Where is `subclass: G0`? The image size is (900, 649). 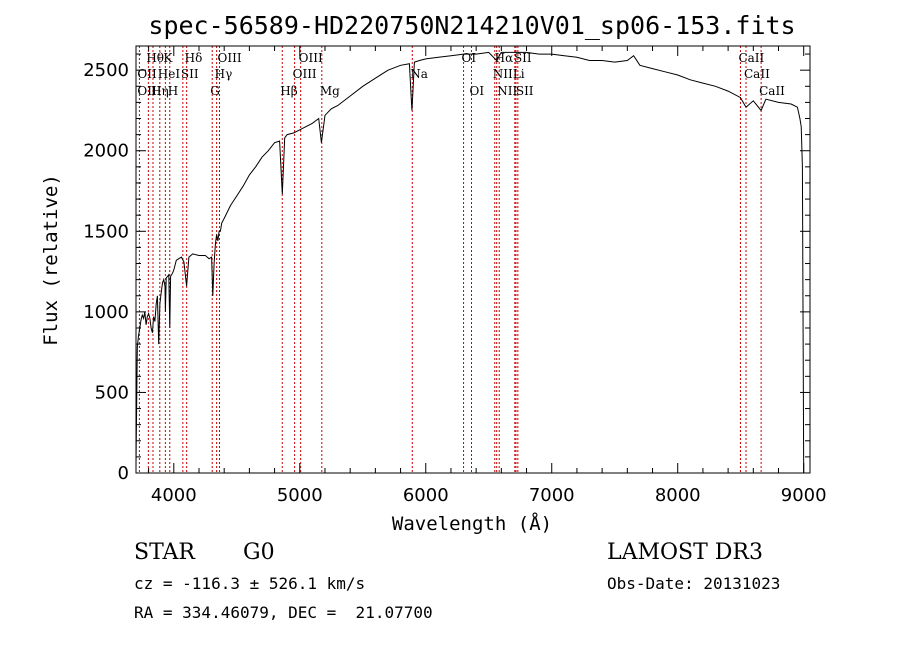 subclass: G0 is located at coordinates (259, 552).